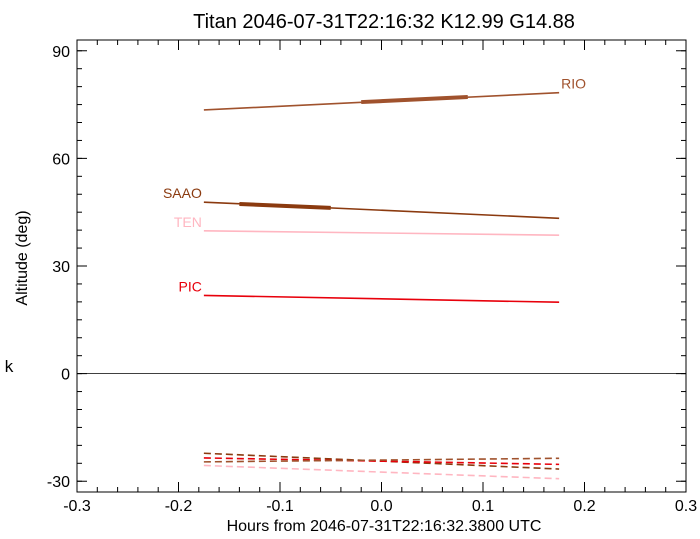 This screenshot has height=539, width=700. Describe the element at coordinates (573, 84) in the screenshot. I see `rio-series-label: RIO` at that location.